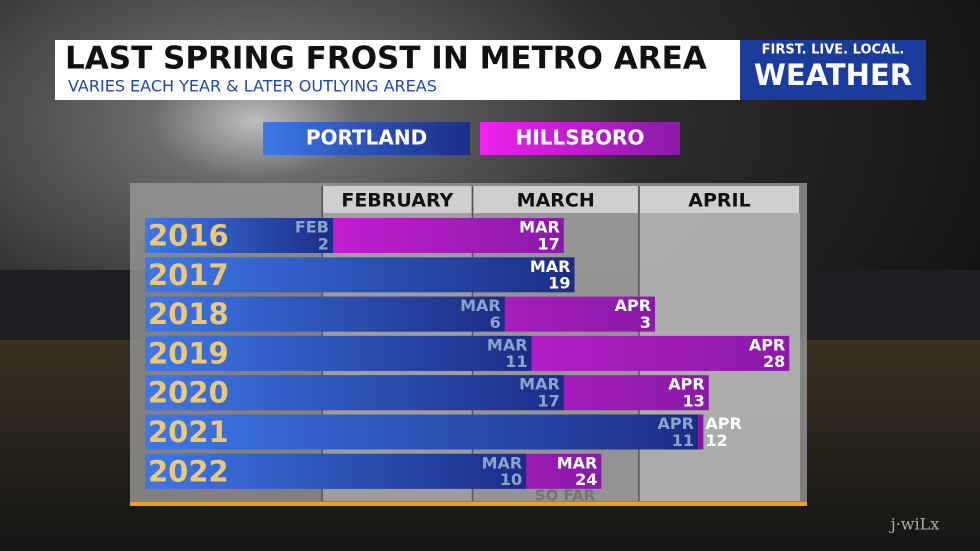 The width and height of the screenshot is (980, 551). What do you see at coordinates (188, 353) in the screenshot?
I see `y-tick-label: 2019` at bounding box center [188, 353].